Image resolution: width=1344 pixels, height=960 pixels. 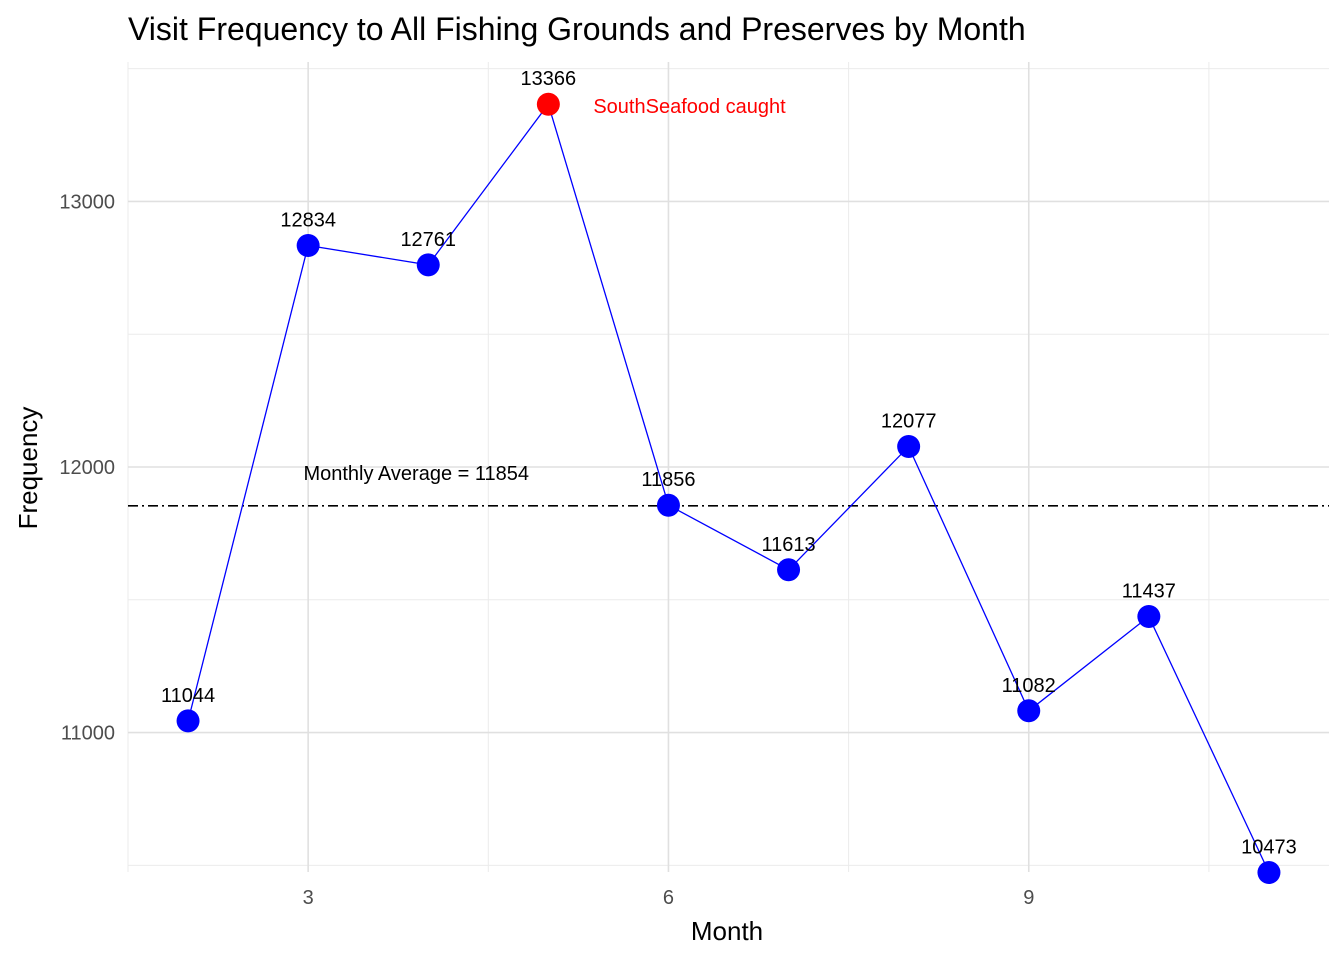 What do you see at coordinates (668, 480) in the screenshot?
I see `data-label: 11856` at bounding box center [668, 480].